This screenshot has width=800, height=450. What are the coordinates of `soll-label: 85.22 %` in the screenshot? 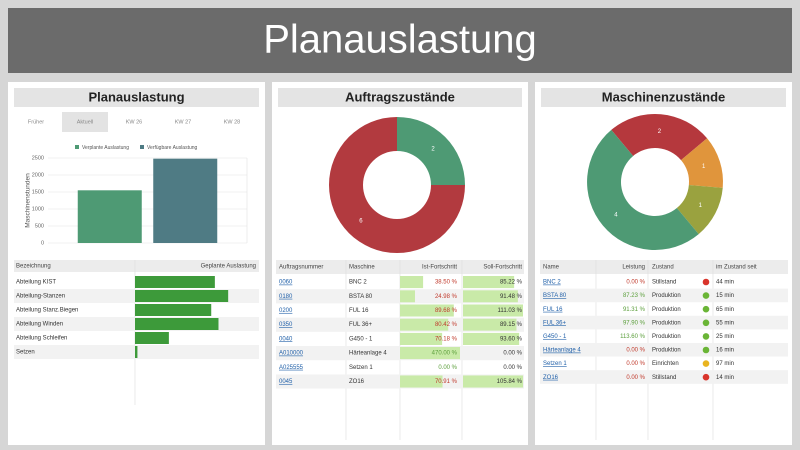 It's located at (511, 283).